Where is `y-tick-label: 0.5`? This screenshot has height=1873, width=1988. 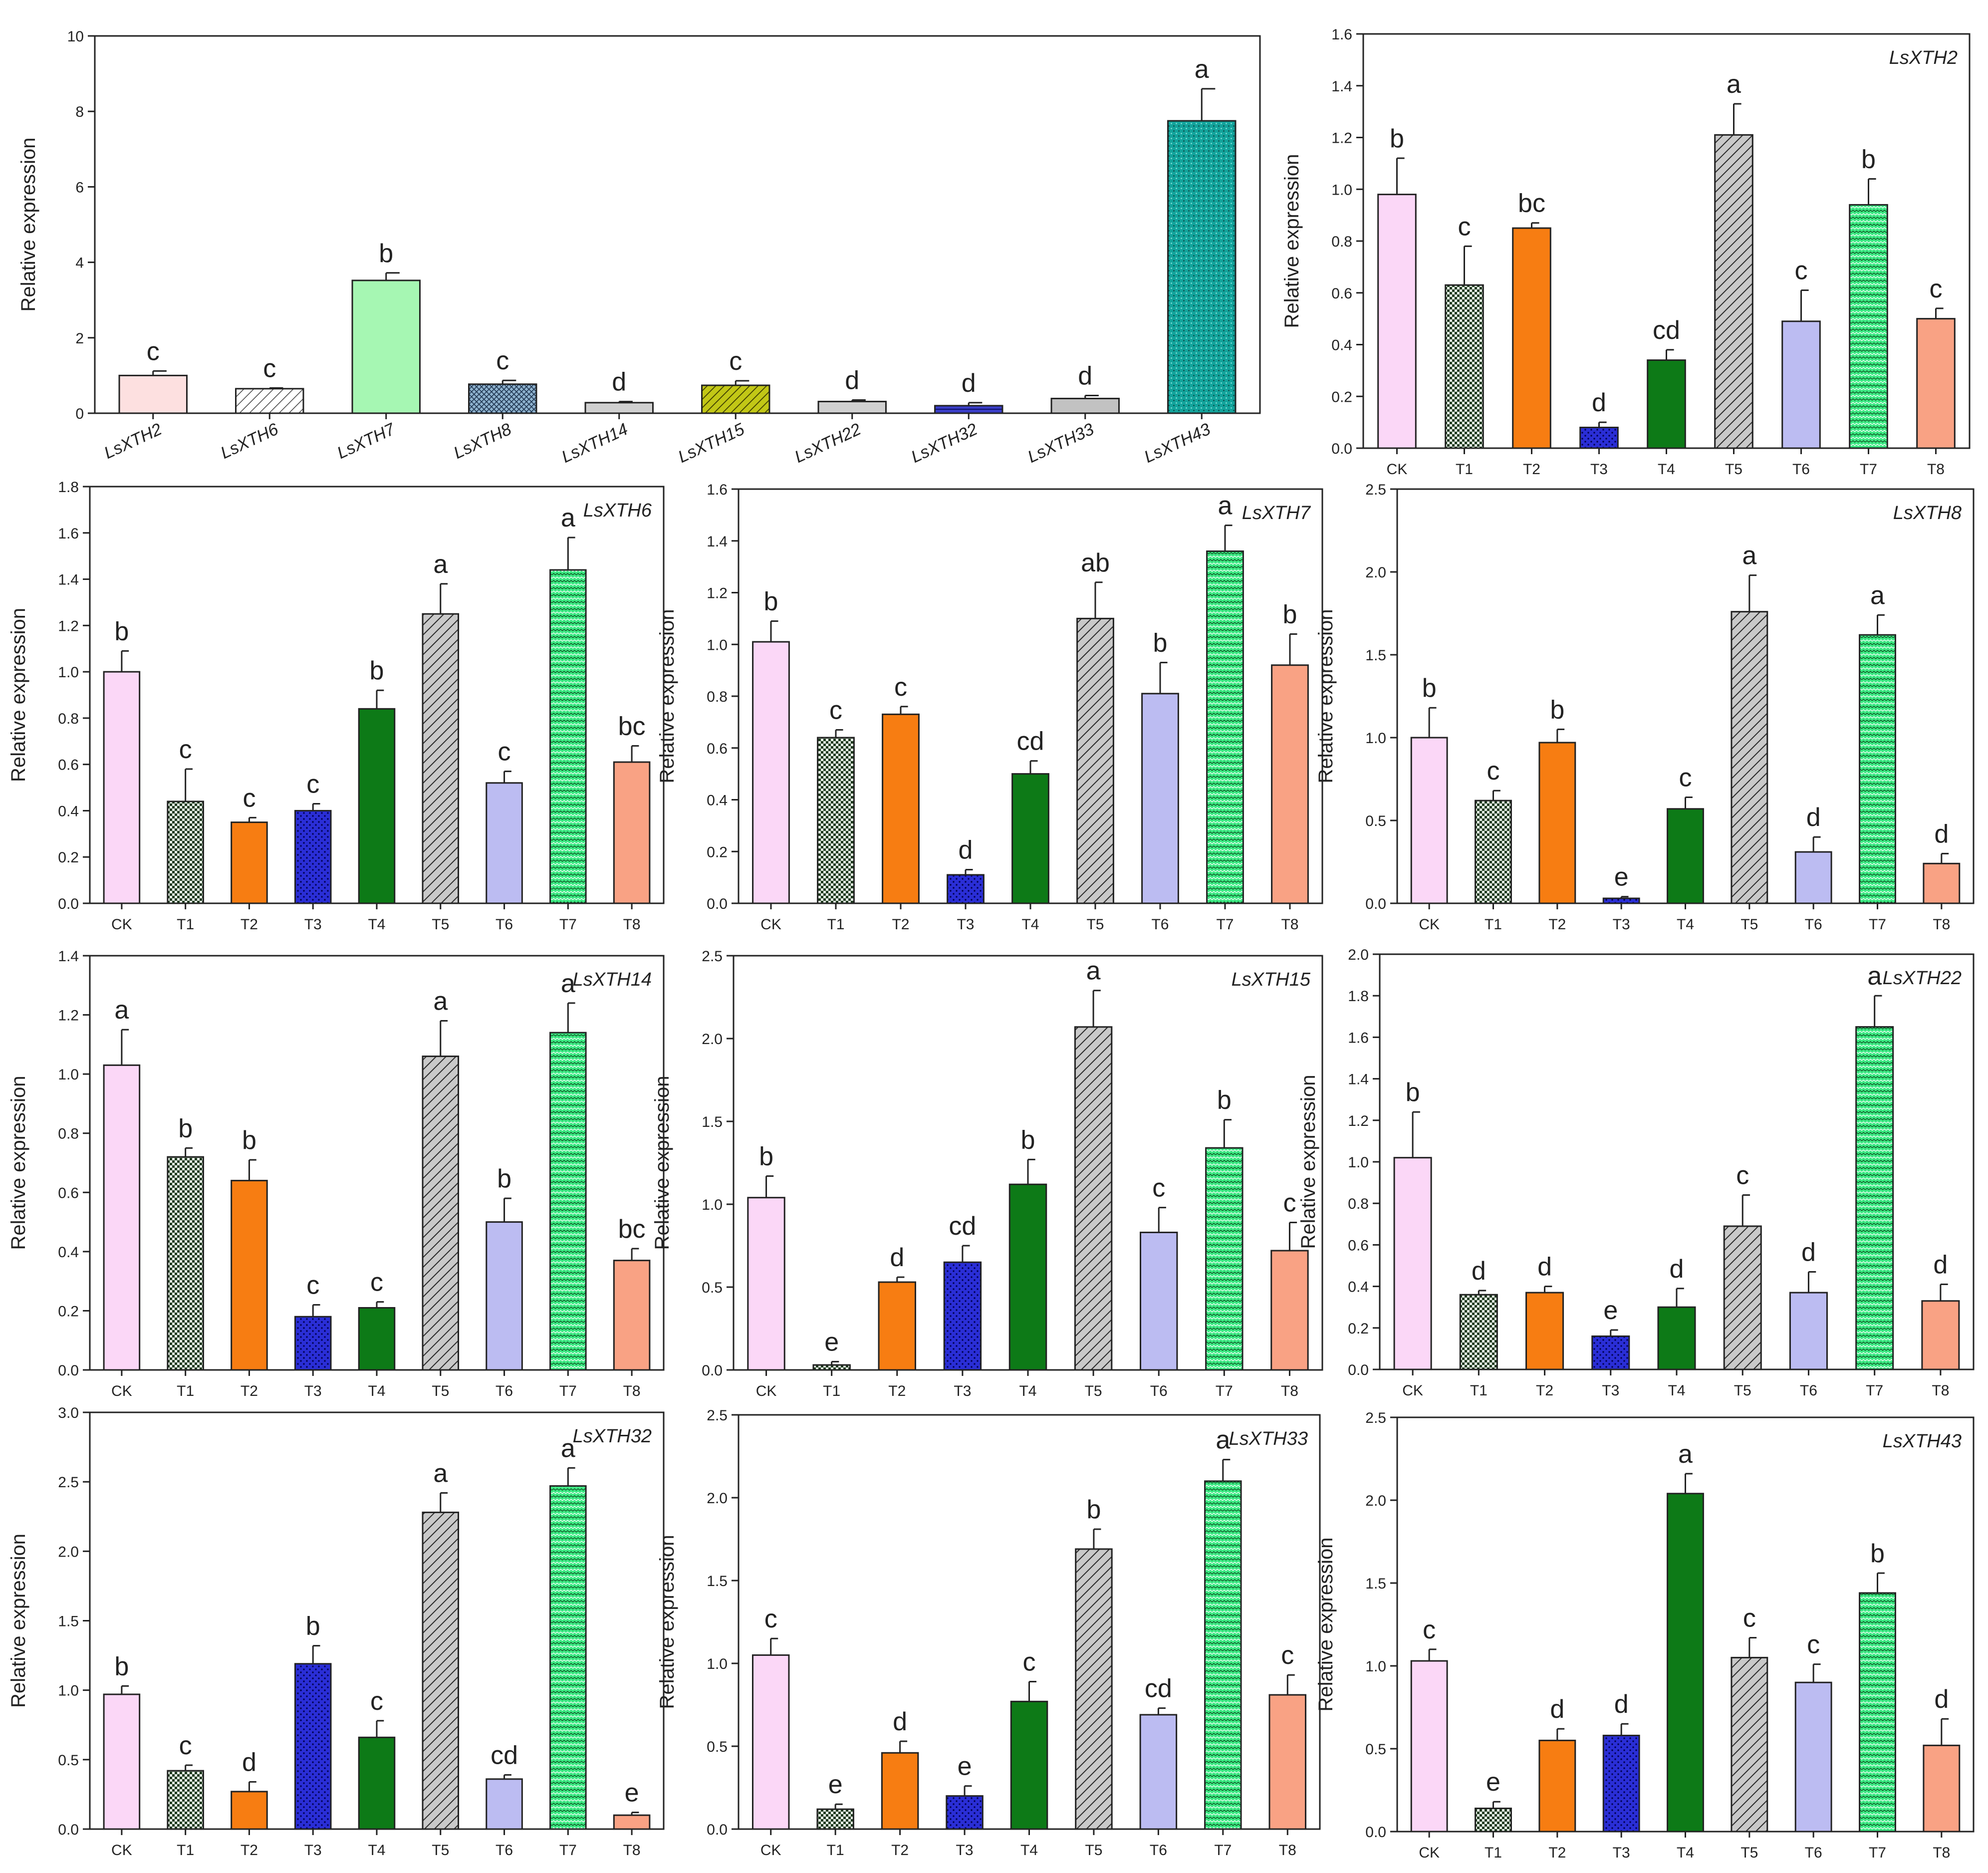
y-tick-label: 0.5 is located at coordinates (717, 1747).